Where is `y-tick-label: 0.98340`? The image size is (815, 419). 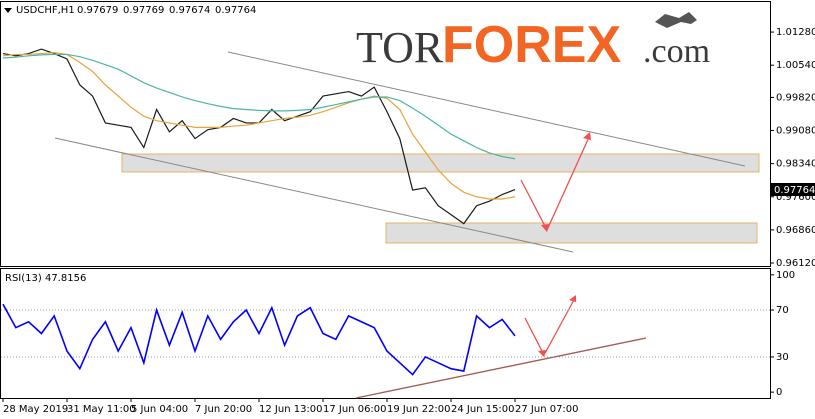 y-tick-label: 0.98340 is located at coordinates (795, 164).